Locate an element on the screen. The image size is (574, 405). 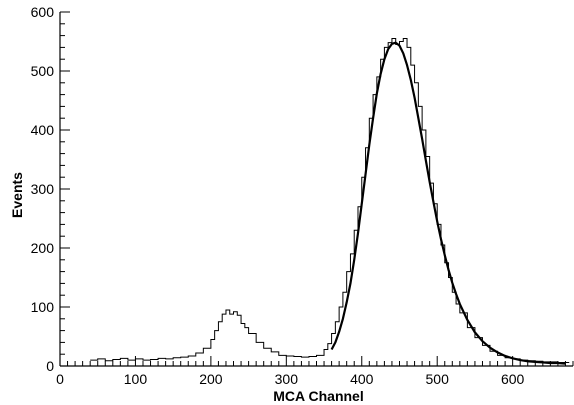
y-tick-label: 100 is located at coordinates (43, 307).